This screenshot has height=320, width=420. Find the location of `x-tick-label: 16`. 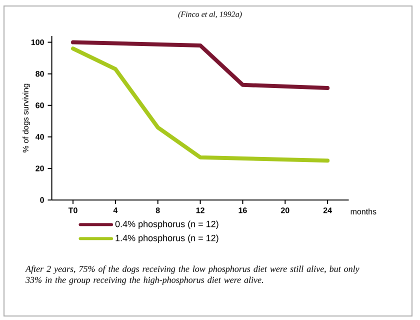

x-tick-label: 16 is located at coordinates (242, 211).